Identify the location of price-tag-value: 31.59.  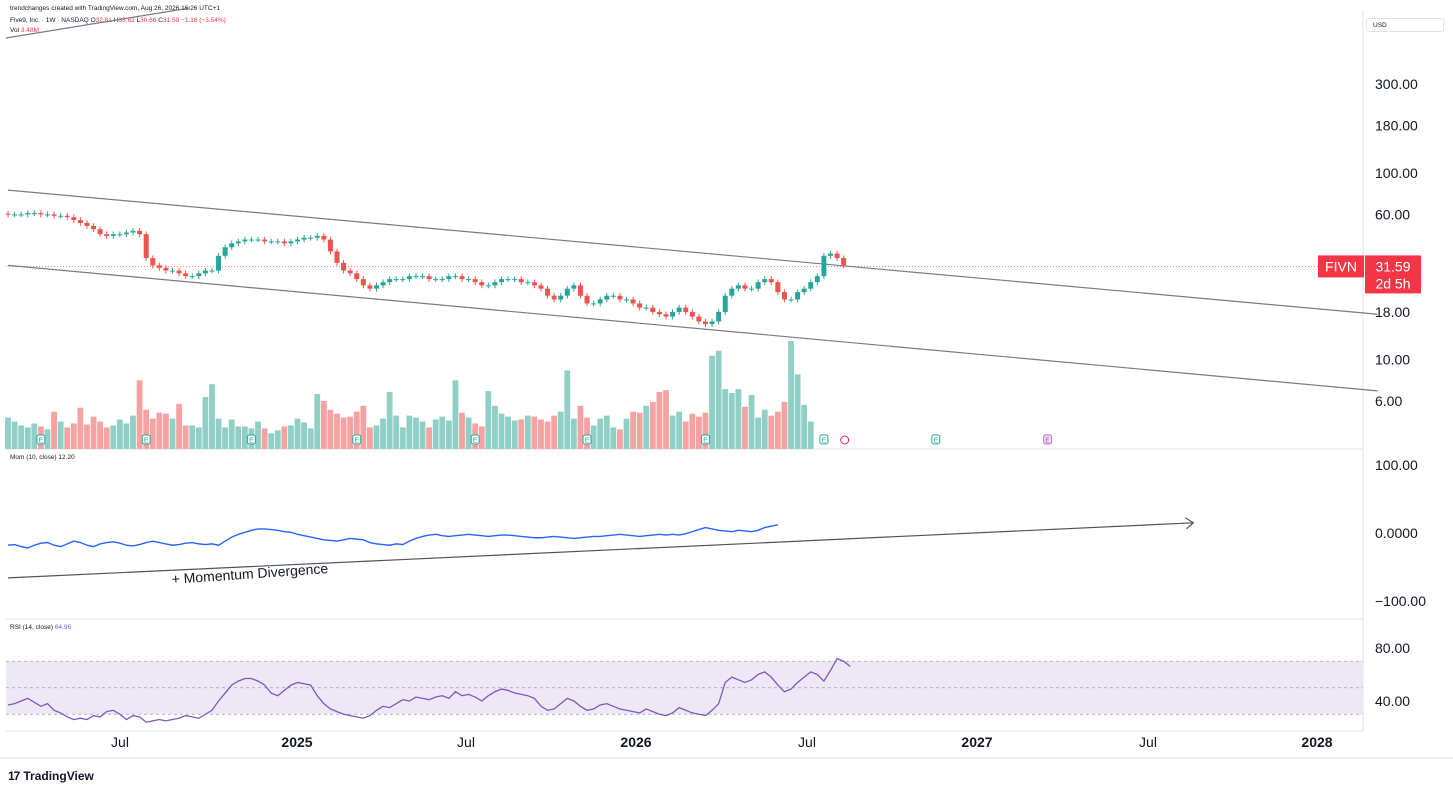
(1392, 266).